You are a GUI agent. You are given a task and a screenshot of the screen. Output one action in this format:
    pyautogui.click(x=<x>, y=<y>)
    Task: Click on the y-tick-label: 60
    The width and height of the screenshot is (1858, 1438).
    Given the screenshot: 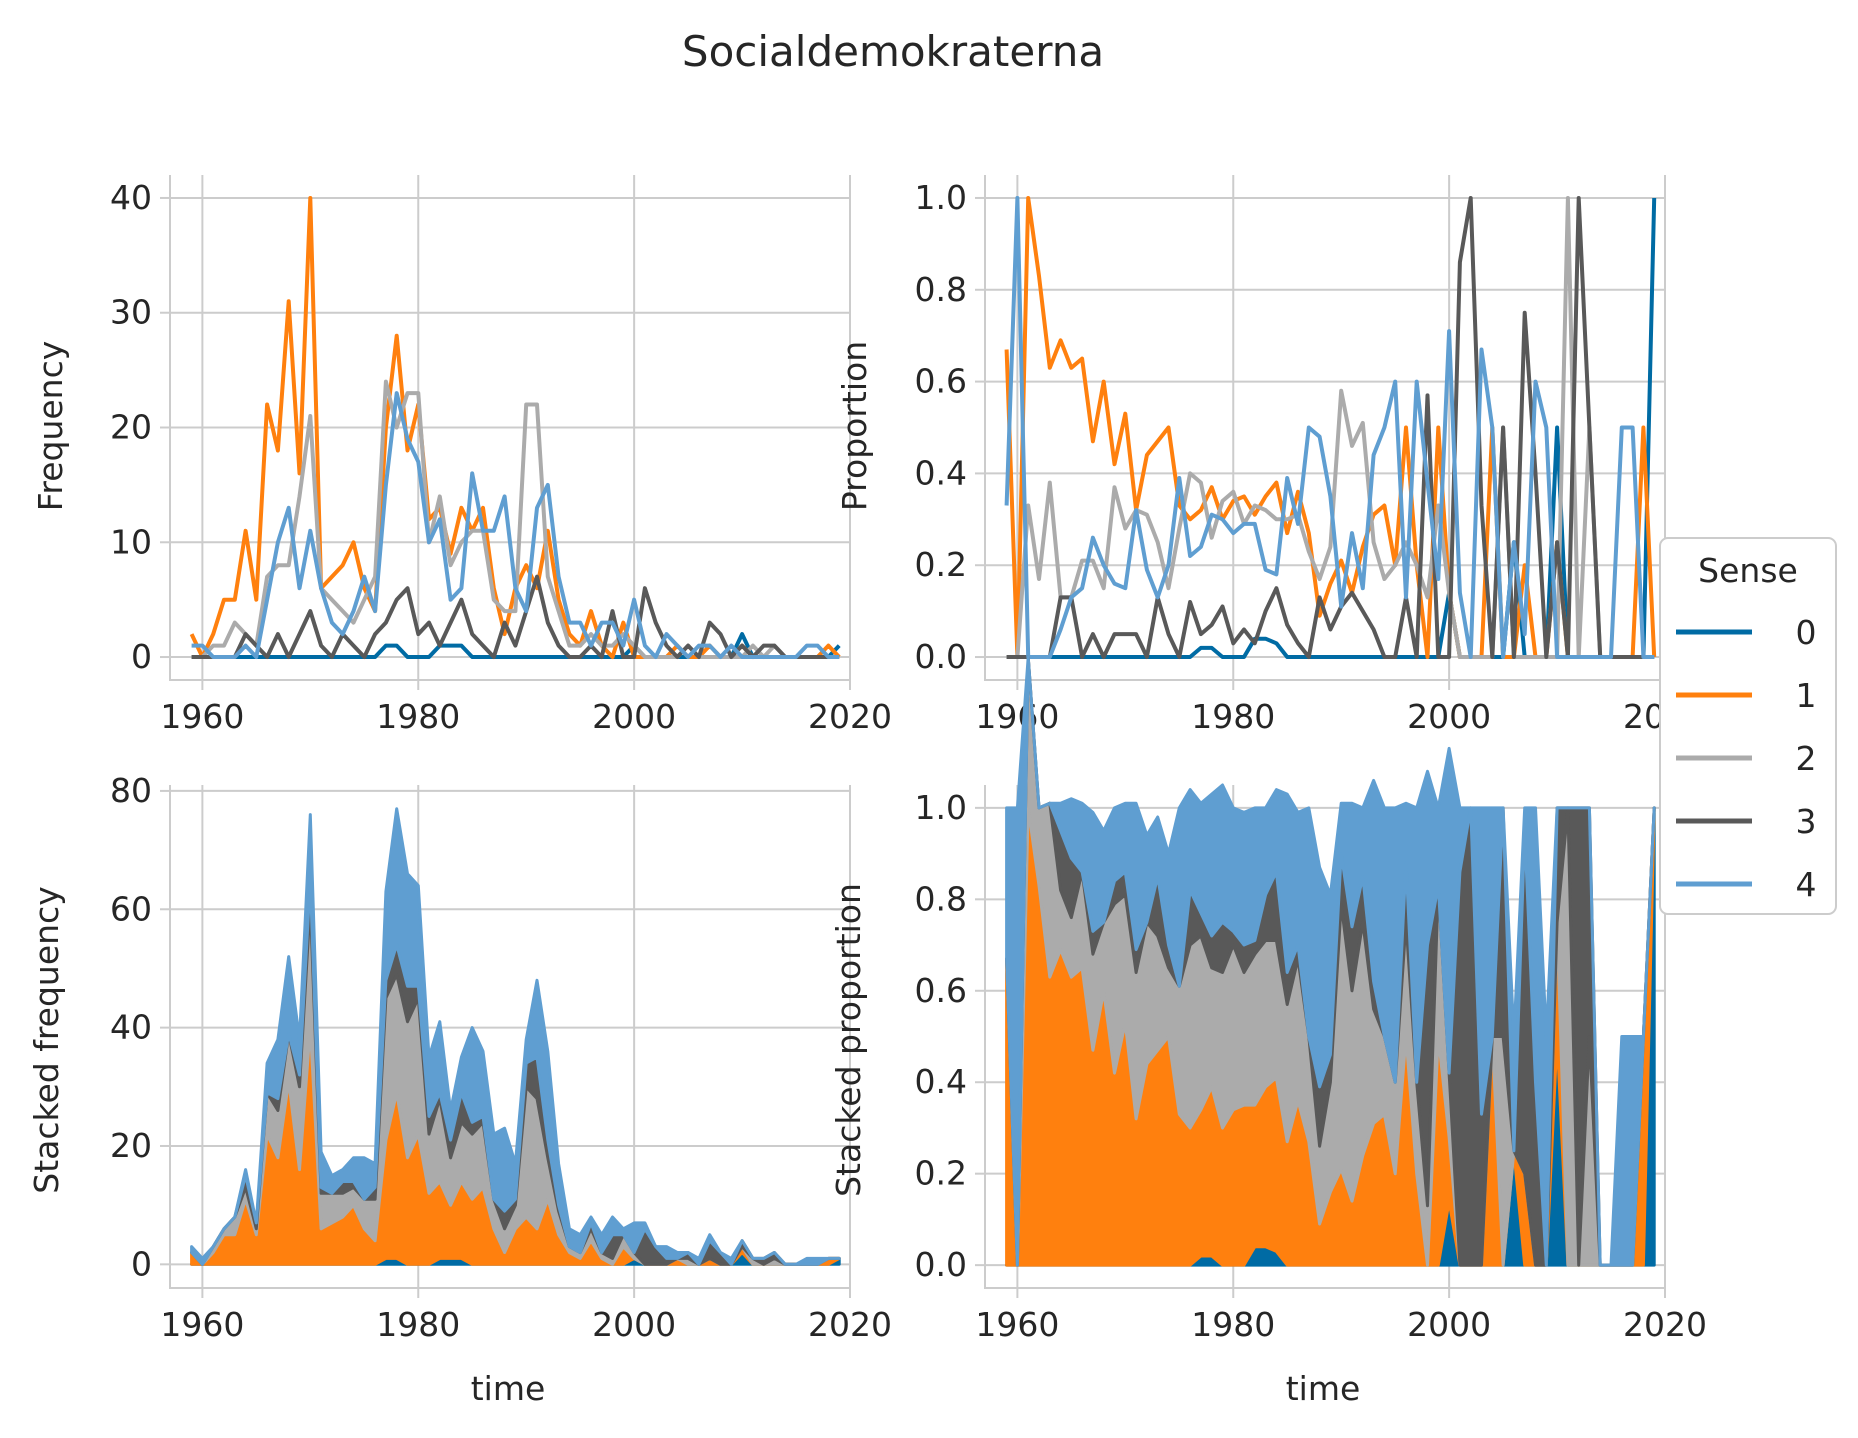 What is the action you would take?
    pyautogui.click(x=131, y=908)
    